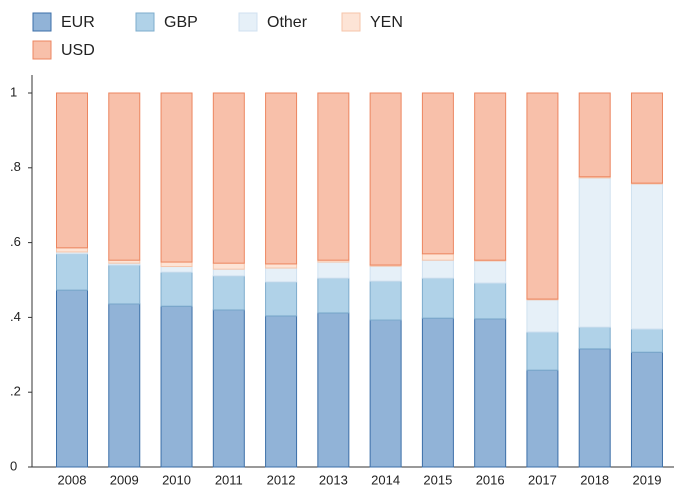  What do you see at coordinates (124, 479) in the screenshot?
I see `x-tick-label: 2009` at bounding box center [124, 479].